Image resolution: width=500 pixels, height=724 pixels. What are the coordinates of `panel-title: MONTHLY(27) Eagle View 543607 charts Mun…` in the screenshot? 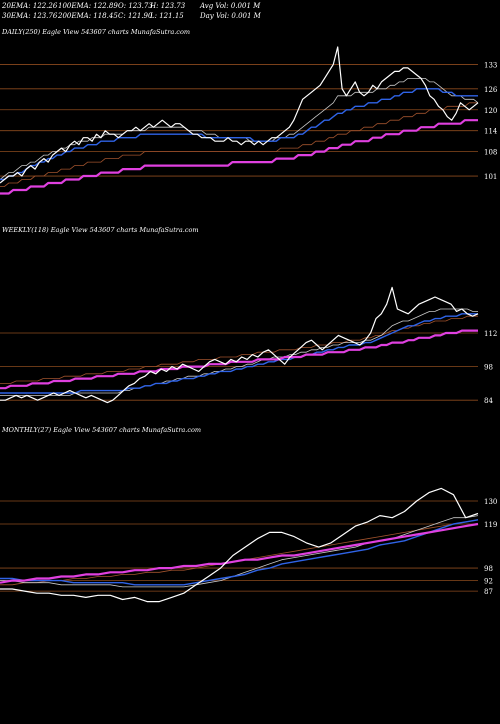 It's located at (101, 430).